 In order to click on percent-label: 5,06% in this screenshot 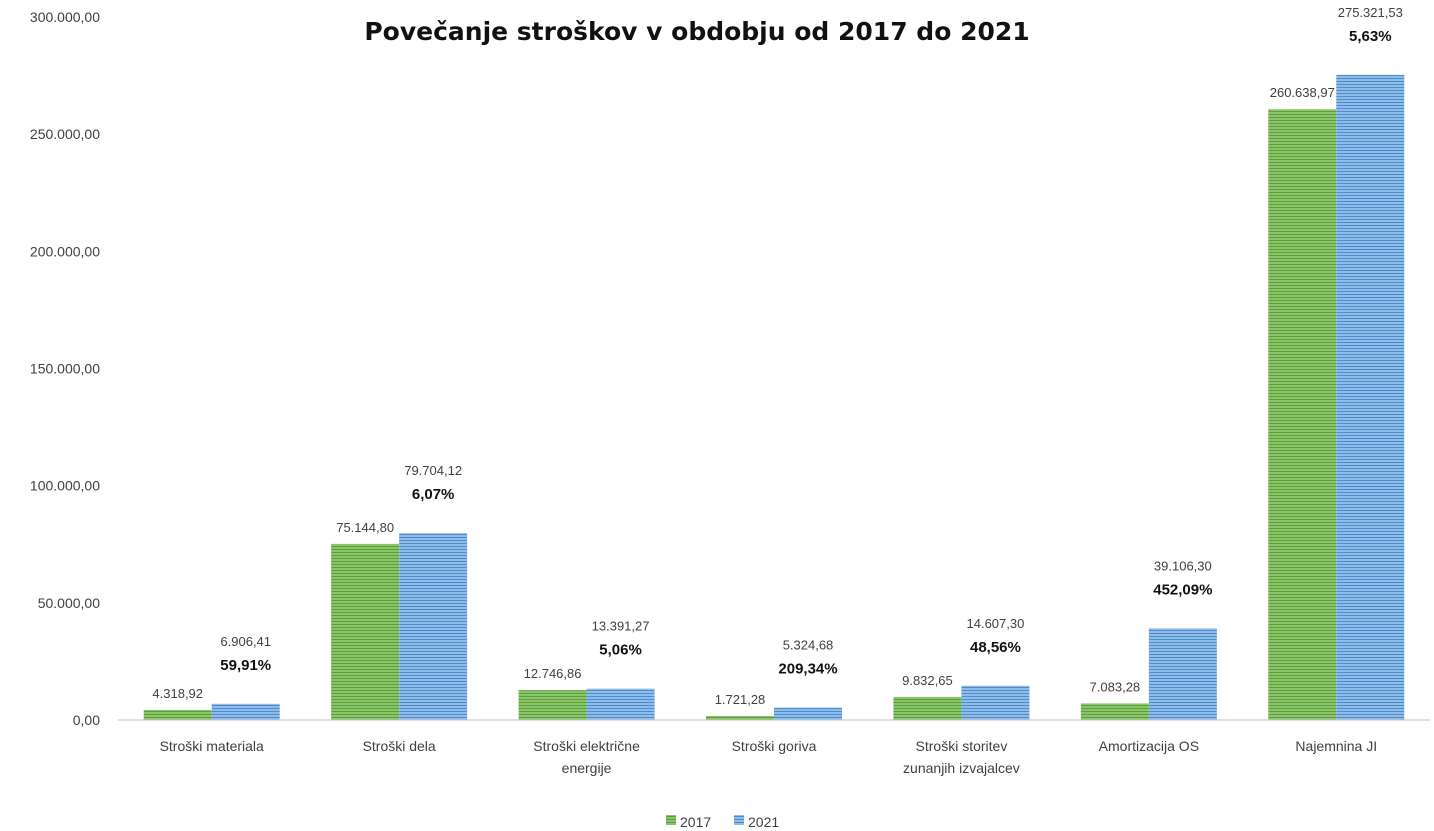, I will do `click(620, 650)`.